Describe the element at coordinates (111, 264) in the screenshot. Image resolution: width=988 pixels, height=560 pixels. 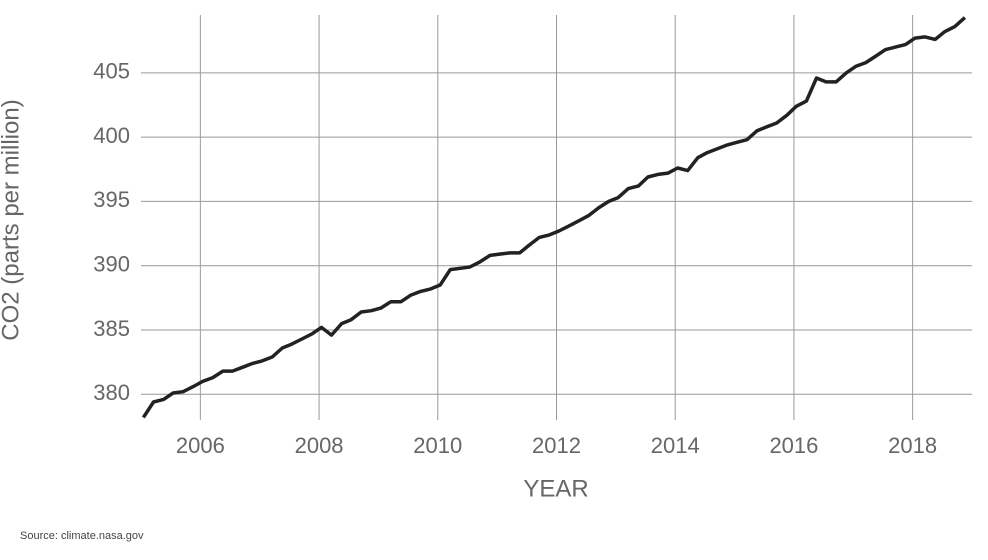
I see `y-tick-label: 390` at that location.